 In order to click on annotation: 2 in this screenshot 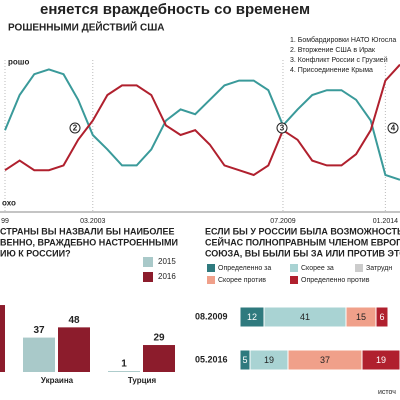, I will do `click(75, 128)`.